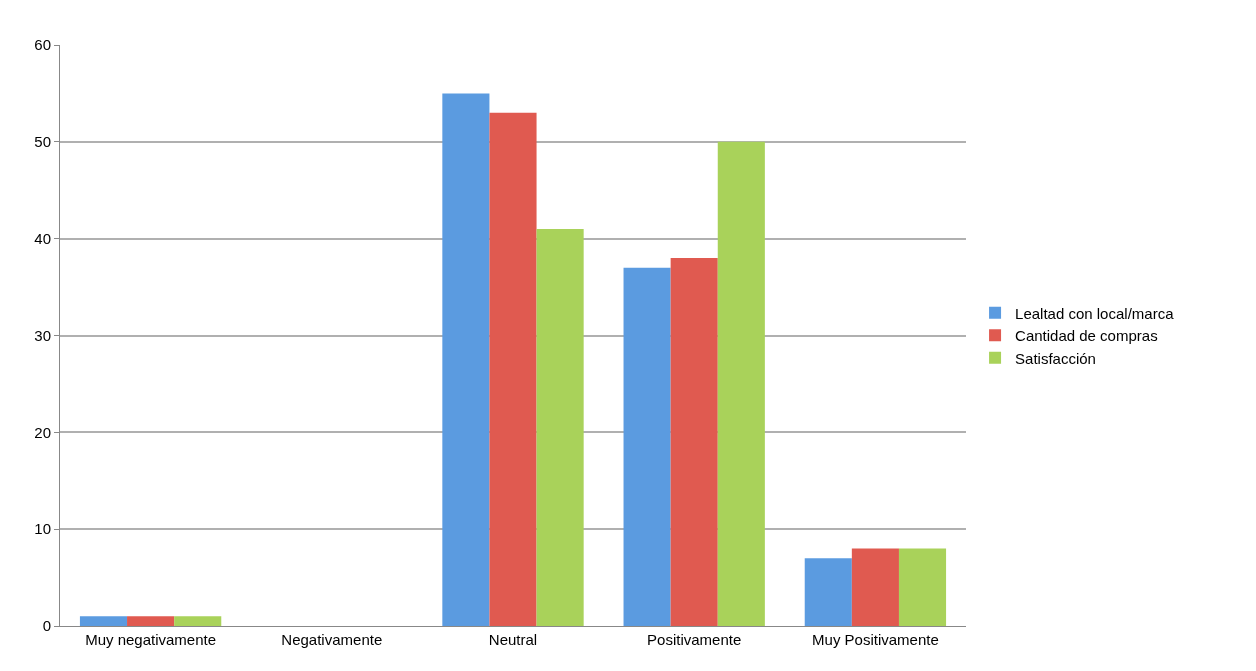 The height and width of the screenshot is (671, 1256). What do you see at coordinates (42, 432) in the screenshot?
I see `y-tick-label: 20` at bounding box center [42, 432].